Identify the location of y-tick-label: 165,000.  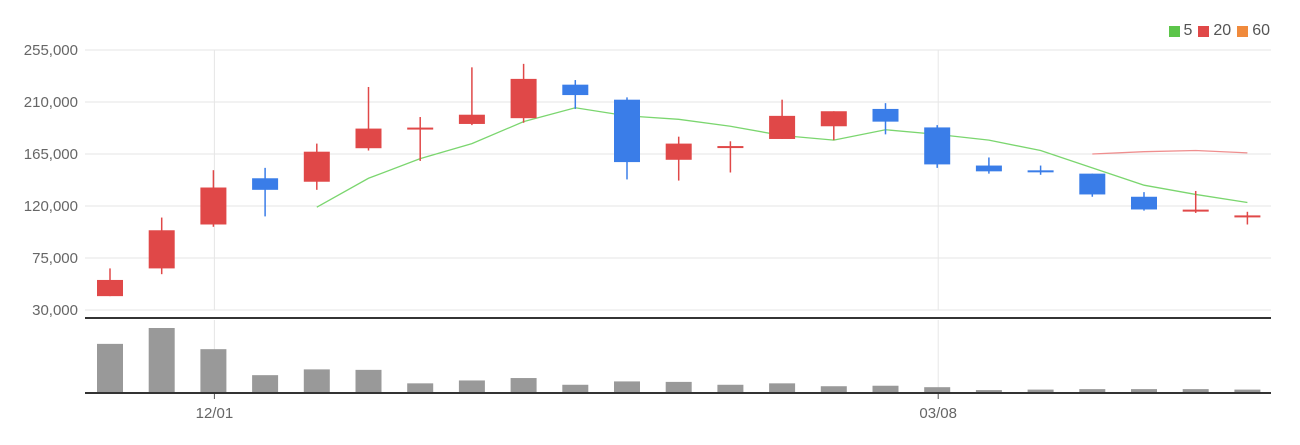
(51, 154).